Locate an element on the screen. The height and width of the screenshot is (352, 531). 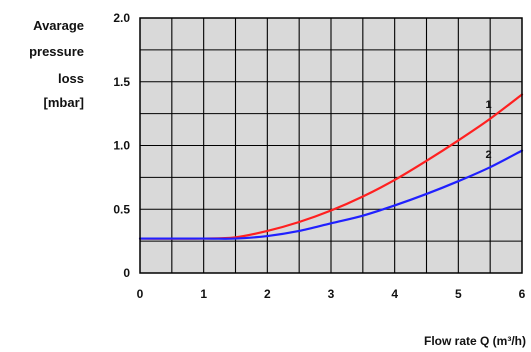
x-tick-label: 4 is located at coordinates (394, 294).